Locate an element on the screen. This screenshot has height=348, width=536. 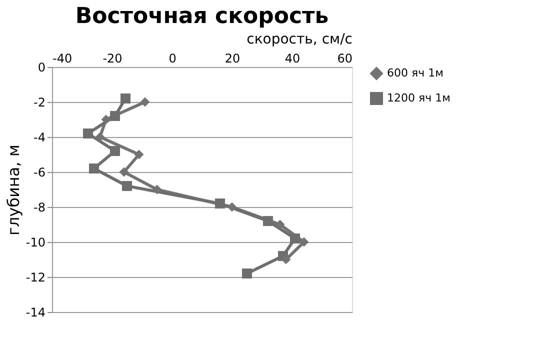
x-tick-label: 20 is located at coordinates (232, 59).